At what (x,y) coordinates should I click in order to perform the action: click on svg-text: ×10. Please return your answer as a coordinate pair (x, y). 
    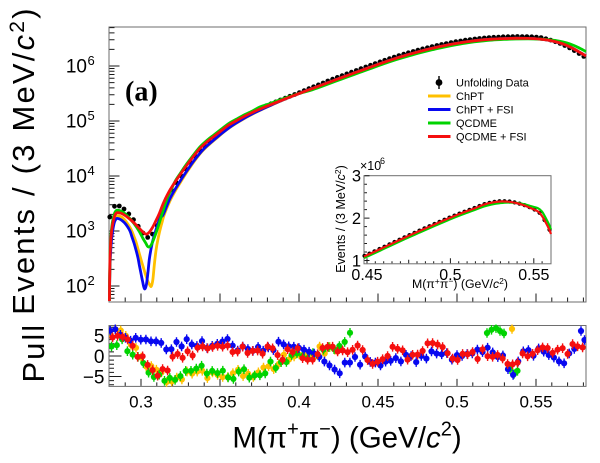
    Looking at the image, I should click on (370, 166).